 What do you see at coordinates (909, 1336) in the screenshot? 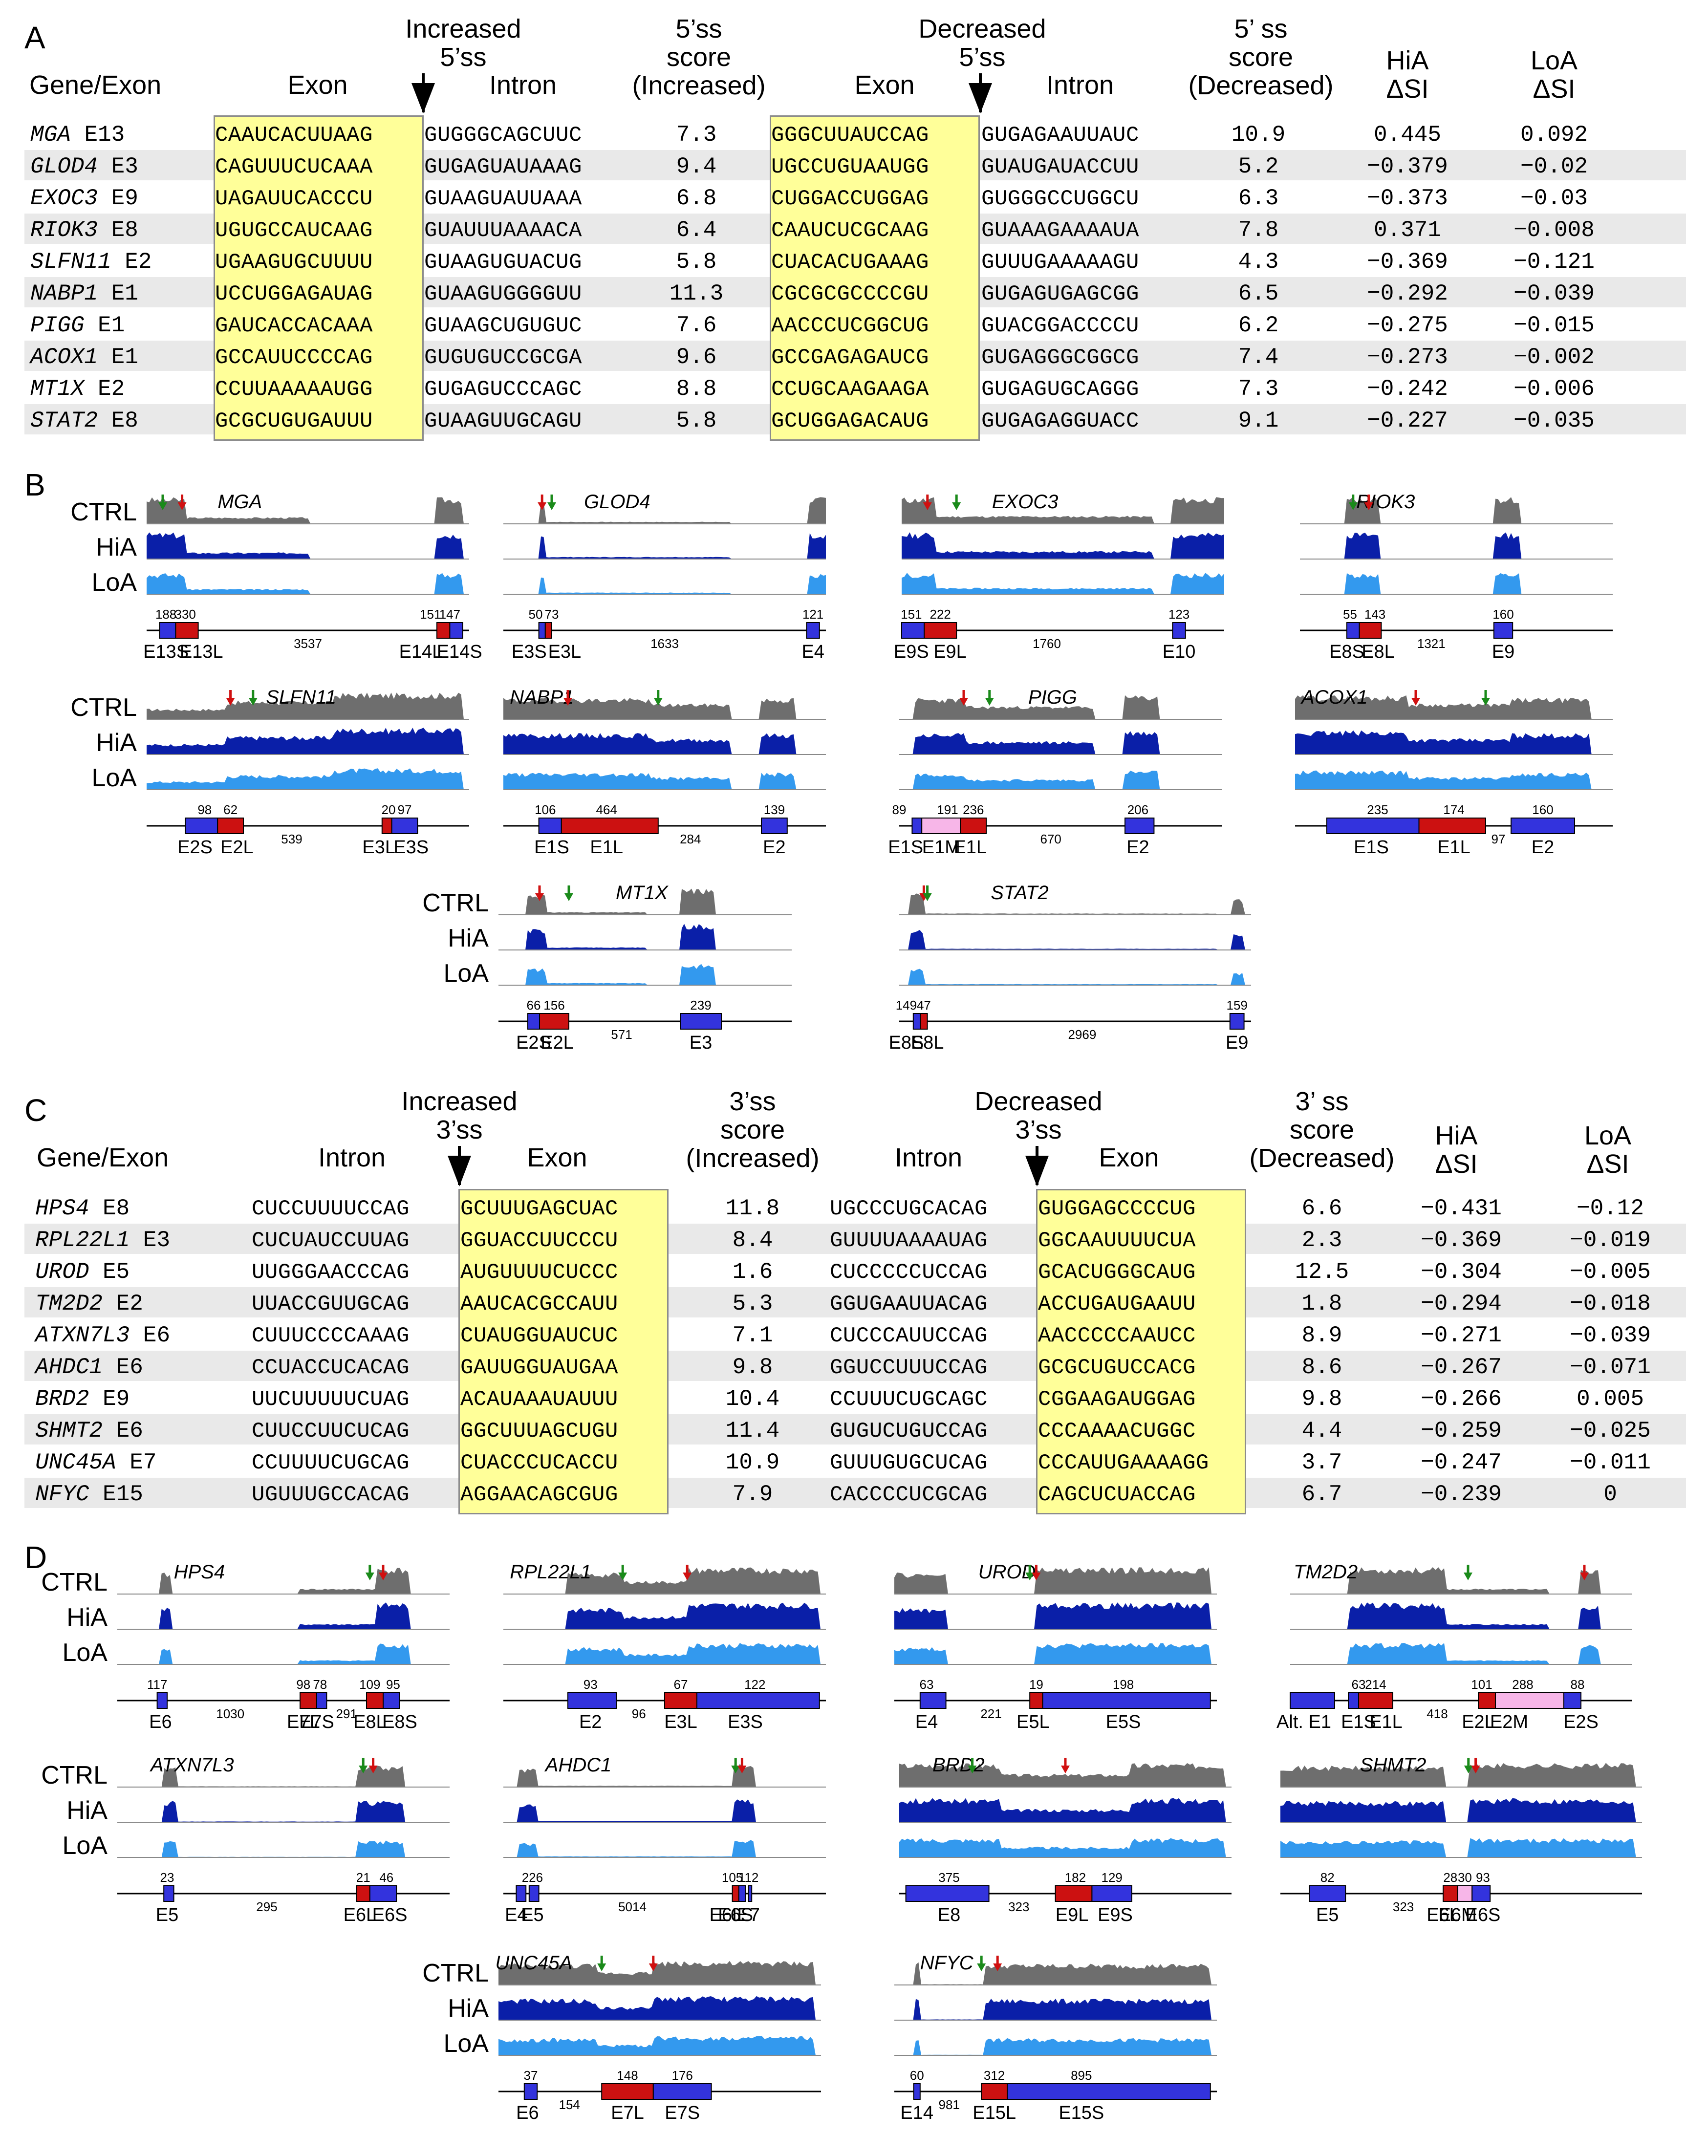
I see `dec-intron-seq: CUCCCAUUCCAG` at bounding box center [909, 1336].